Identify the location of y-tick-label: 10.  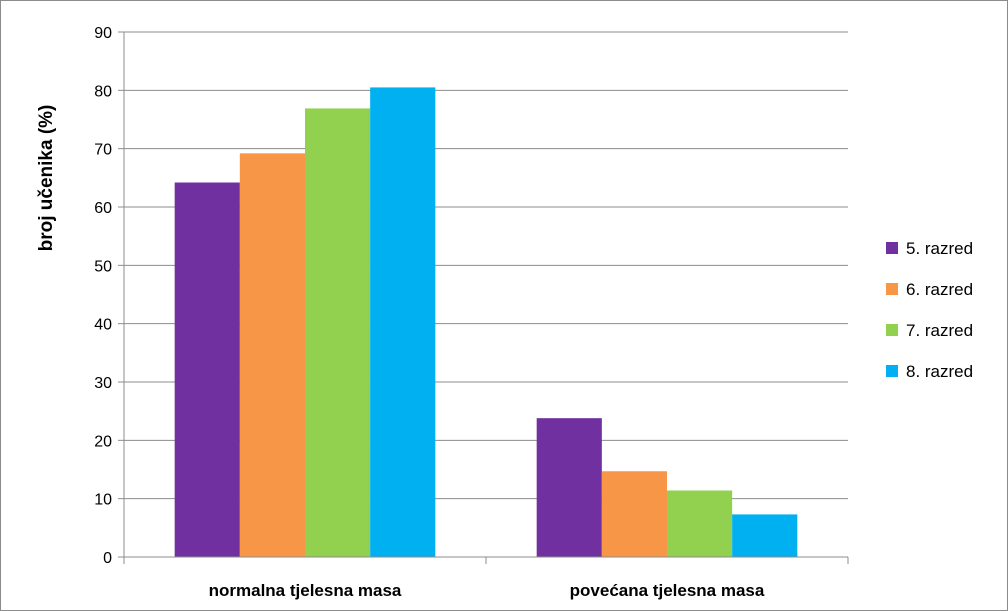
(103, 500).